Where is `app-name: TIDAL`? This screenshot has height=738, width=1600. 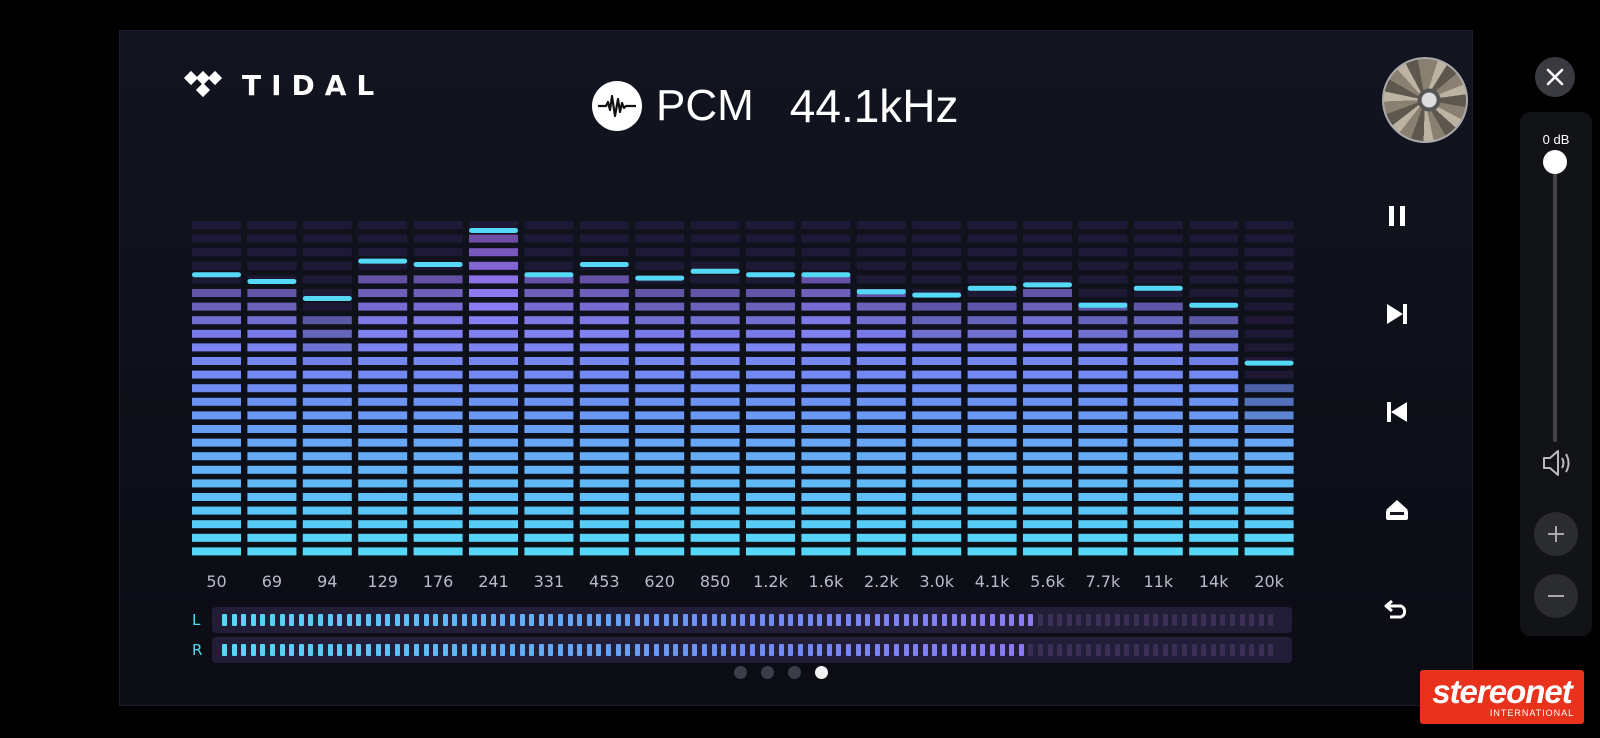 app-name: TIDAL is located at coordinates (313, 85).